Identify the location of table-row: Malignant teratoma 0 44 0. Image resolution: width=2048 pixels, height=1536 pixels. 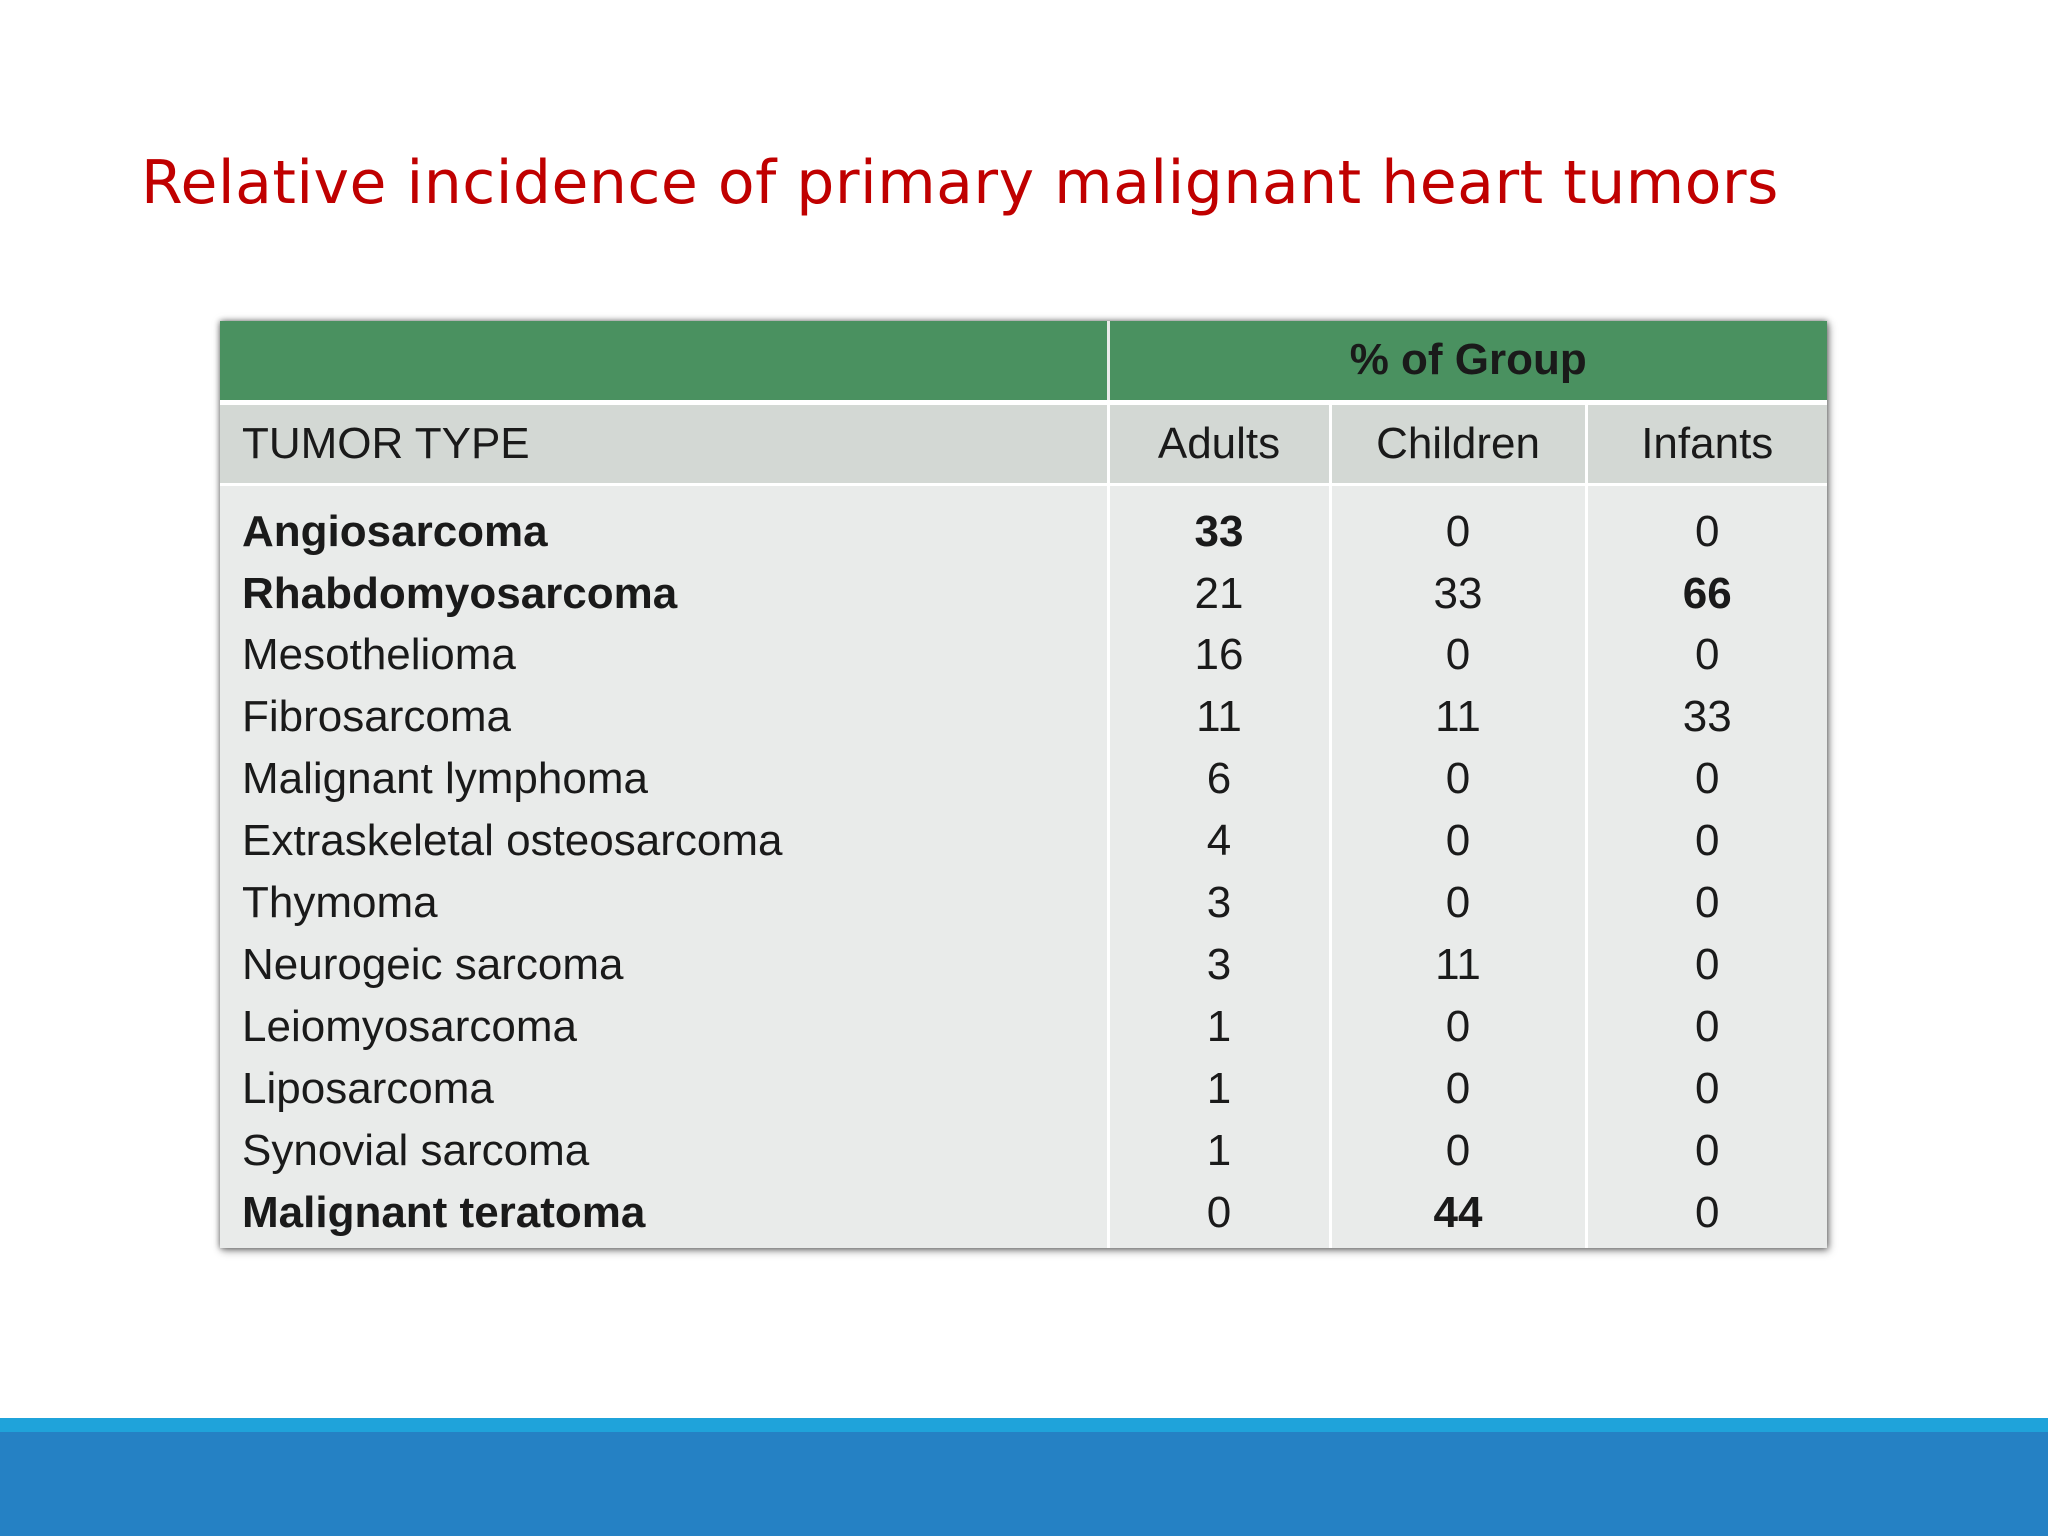
(1023, 1214).